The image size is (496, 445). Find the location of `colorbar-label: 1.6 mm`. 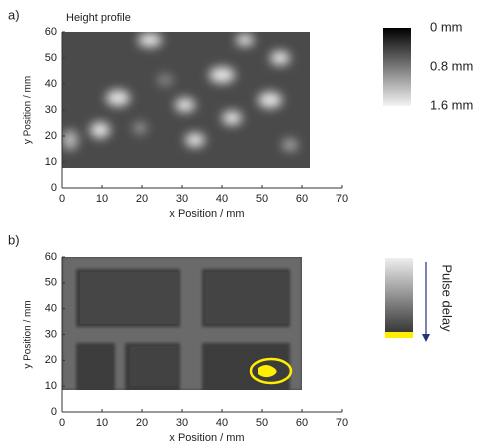

colorbar-label: 1.6 mm is located at coordinates (451, 104).